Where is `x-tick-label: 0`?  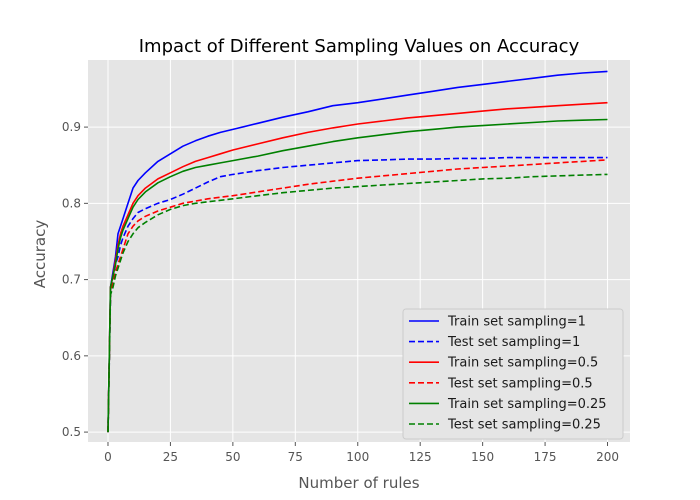 x-tick-label: 0 is located at coordinates (108, 457).